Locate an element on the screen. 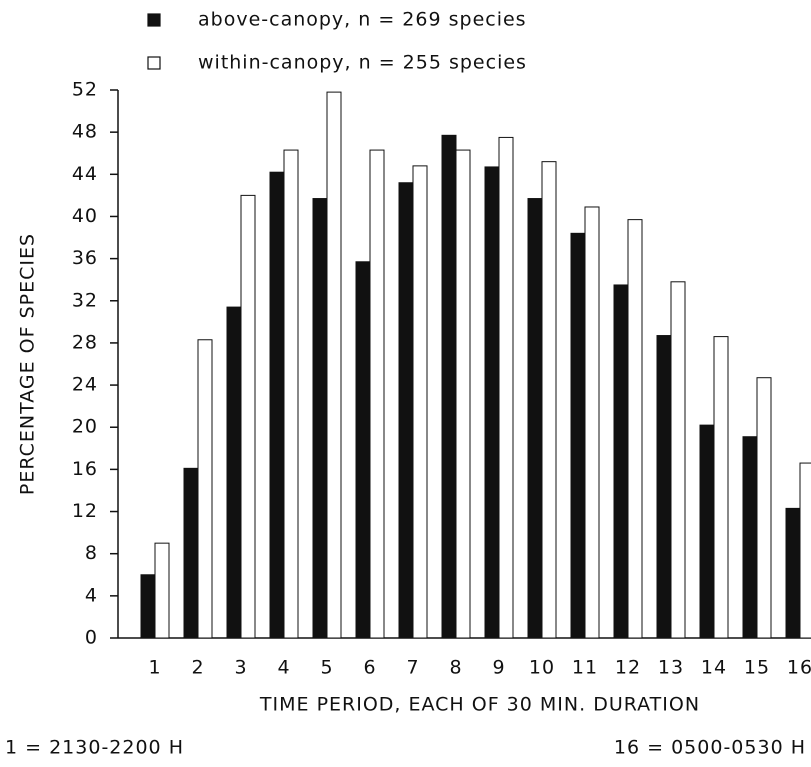 The image size is (811, 767). x-tick-label: 13 is located at coordinates (671, 668).